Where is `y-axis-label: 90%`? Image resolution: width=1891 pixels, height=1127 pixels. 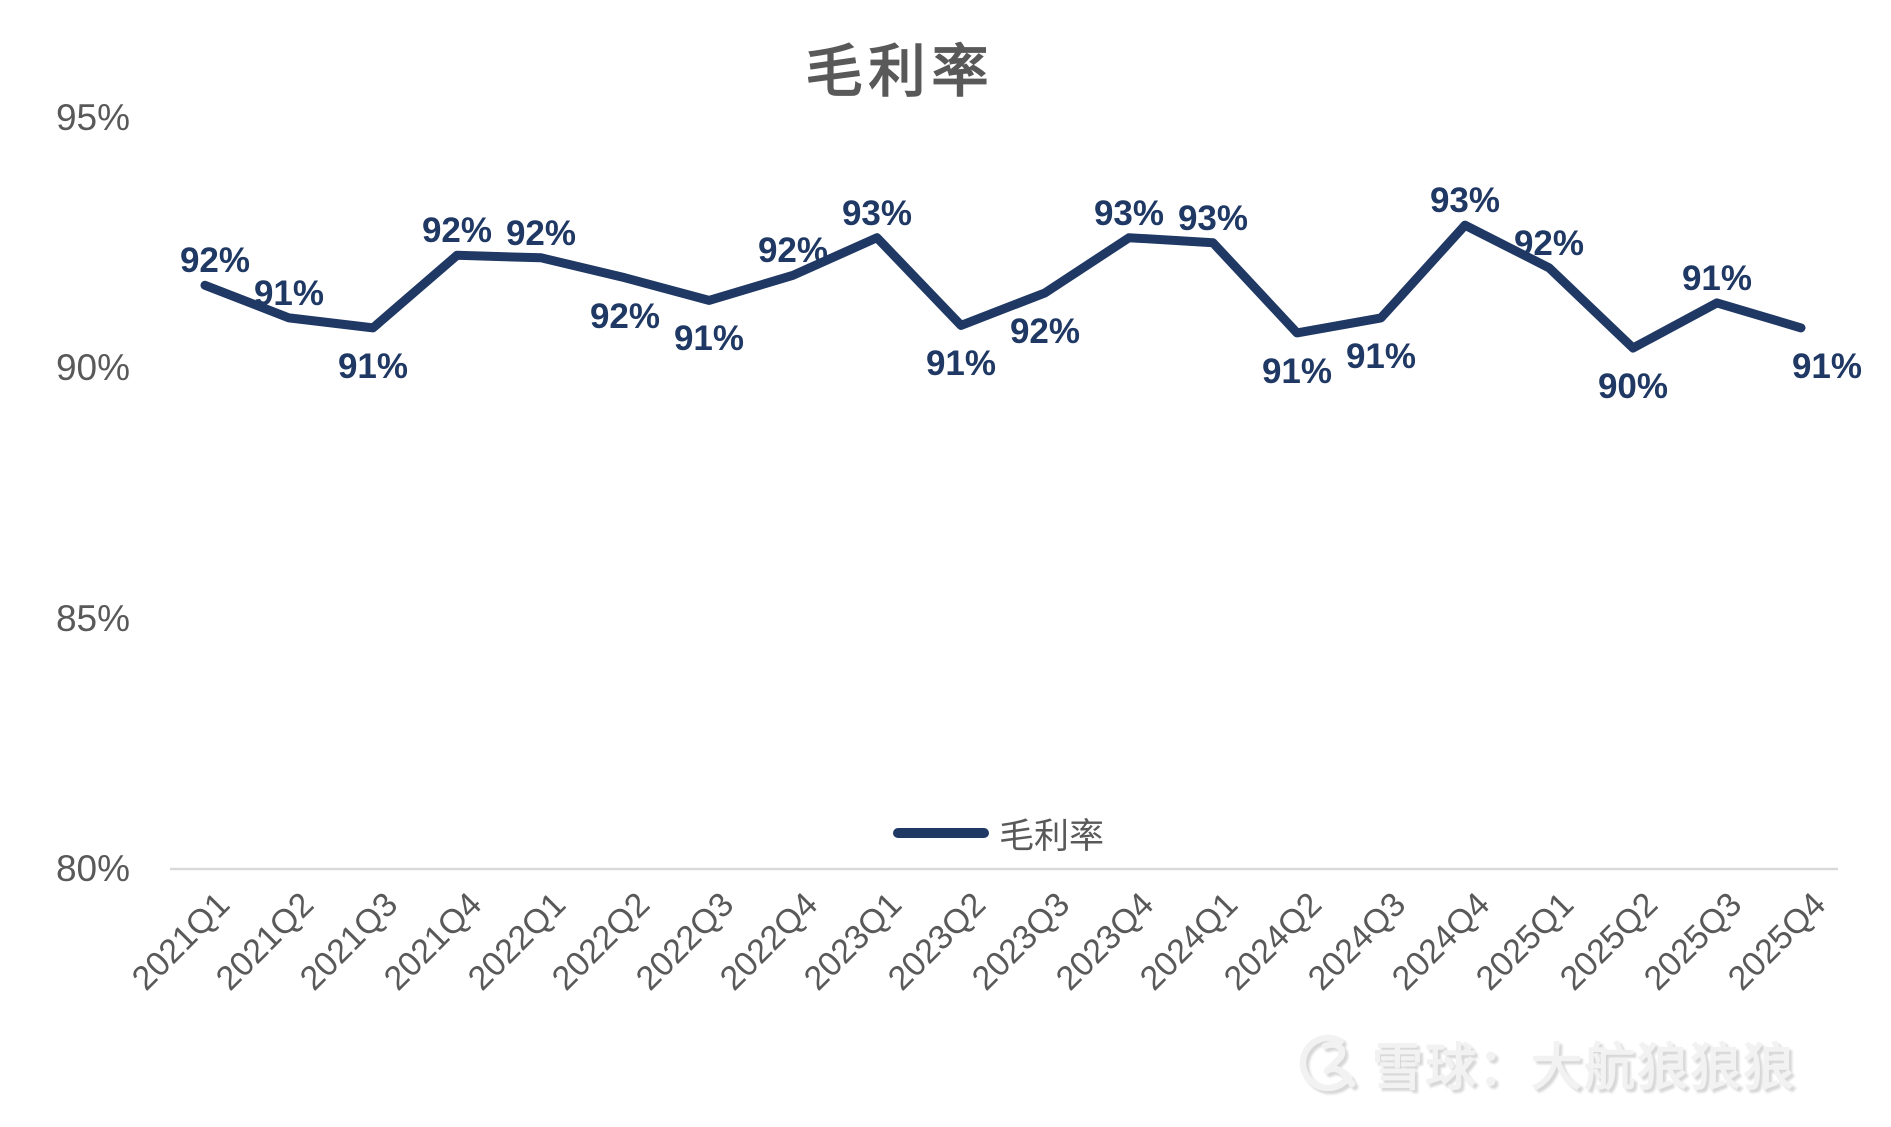
y-axis-label: 90% is located at coordinates (92, 367).